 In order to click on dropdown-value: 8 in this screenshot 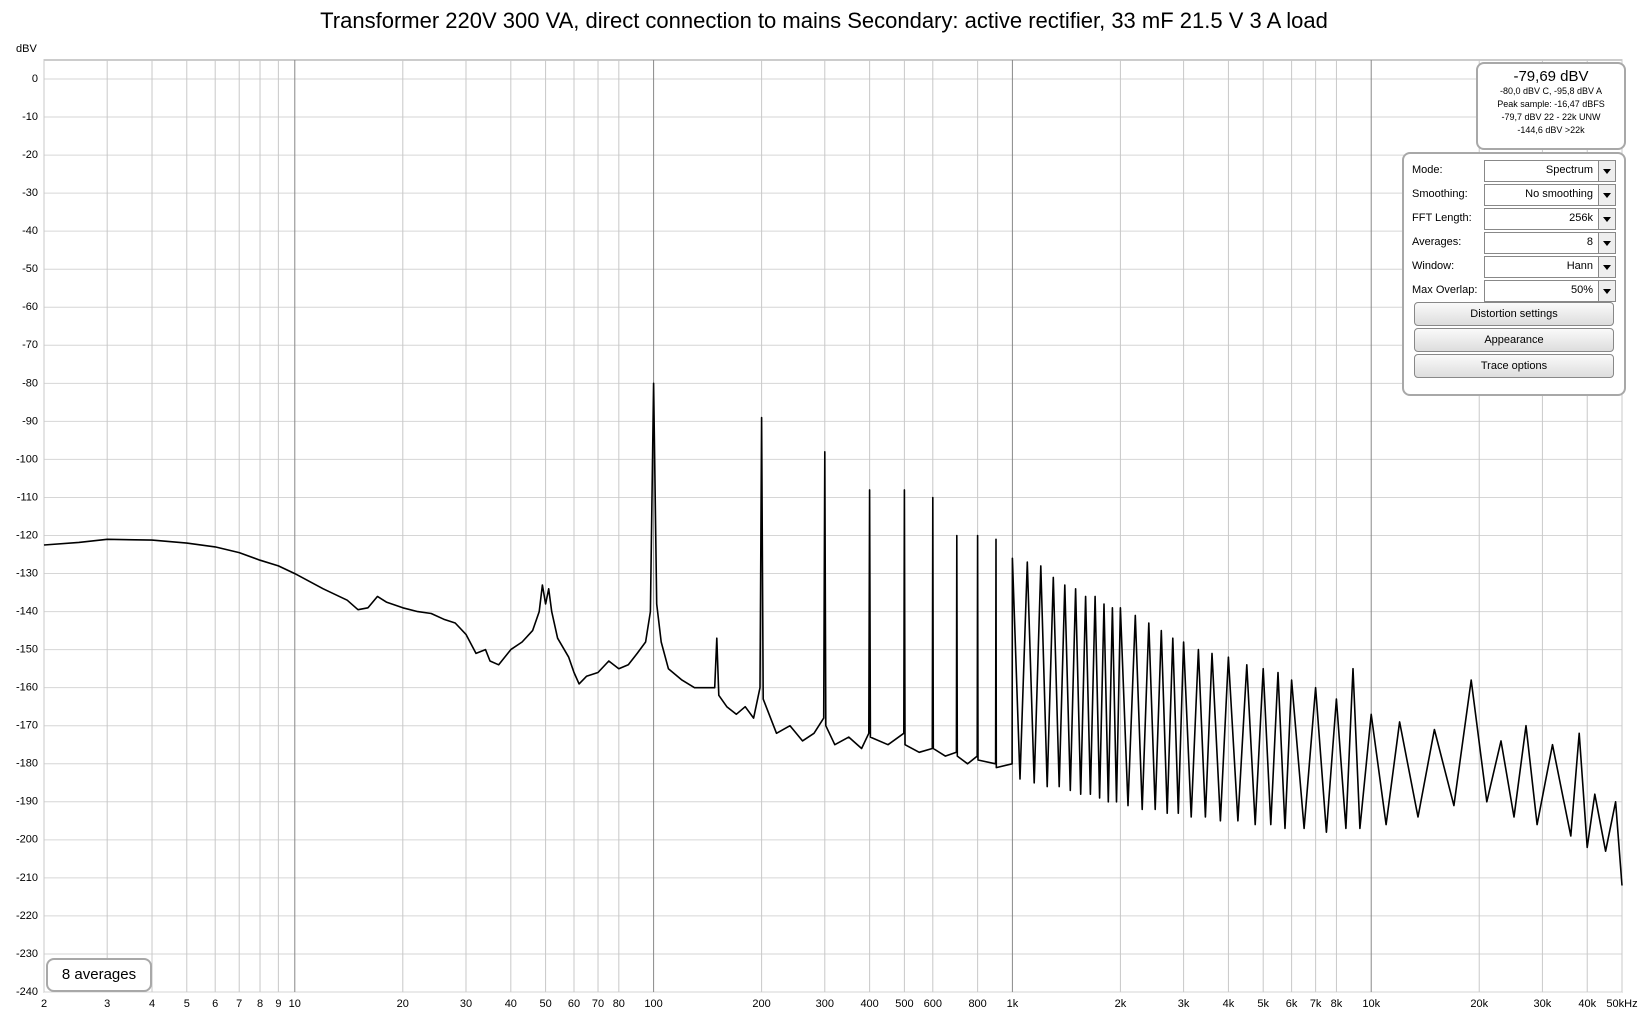, I will do `click(1589, 242)`.